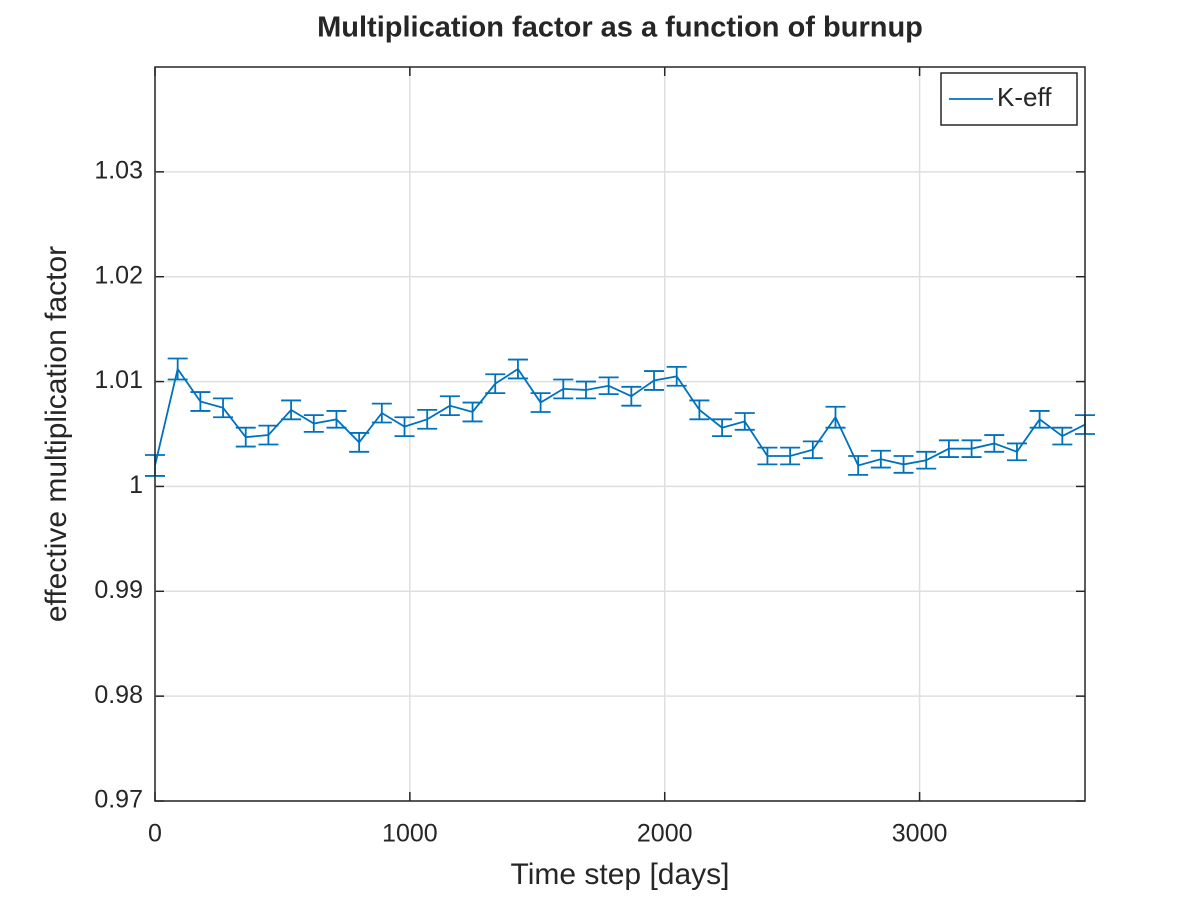 Image resolution: width=1200 pixels, height=900 pixels. What do you see at coordinates (620, 874) in the screenshot?
I see `x-axis-label: Time step [days]` at bounding box center [620, 874].